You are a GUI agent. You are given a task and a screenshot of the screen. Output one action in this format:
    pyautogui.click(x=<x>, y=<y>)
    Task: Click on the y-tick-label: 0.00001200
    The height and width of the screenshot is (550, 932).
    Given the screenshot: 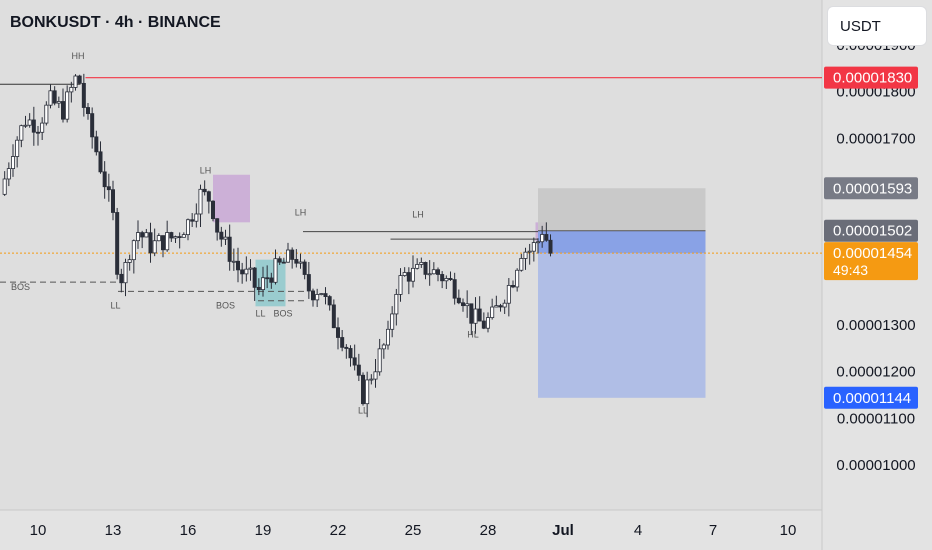 What is the action you would take?
    pyautogui.click(x=875, y=372)
    